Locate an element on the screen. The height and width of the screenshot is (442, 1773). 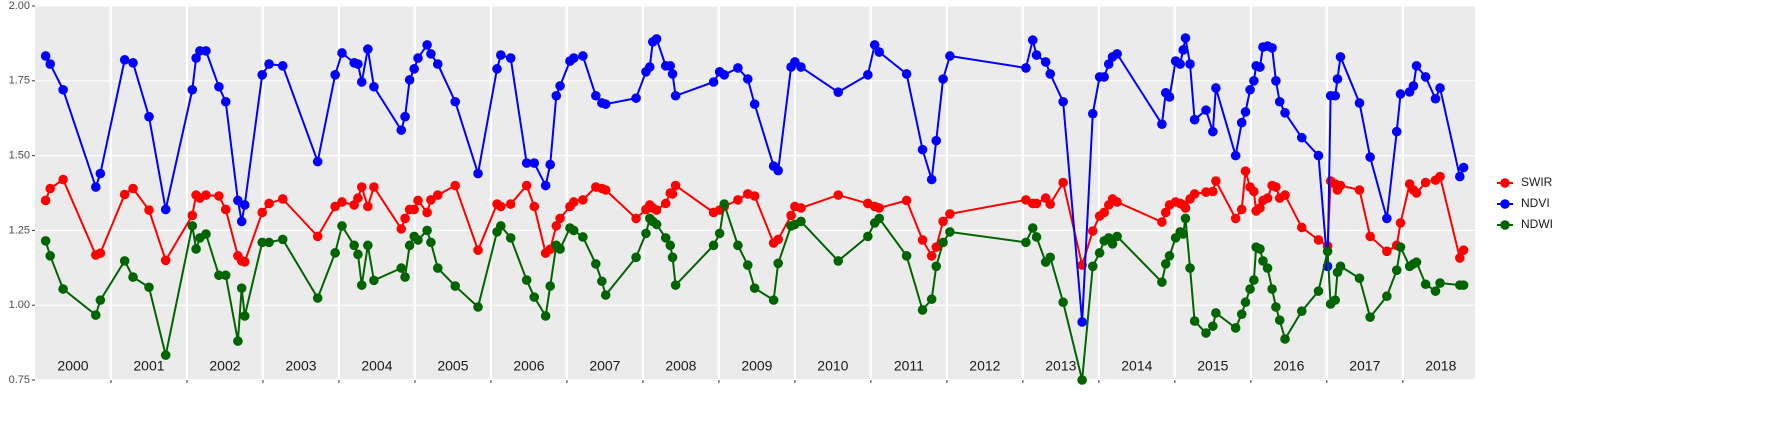
legend-label: SWIR is located at coordinates (1537, 182).